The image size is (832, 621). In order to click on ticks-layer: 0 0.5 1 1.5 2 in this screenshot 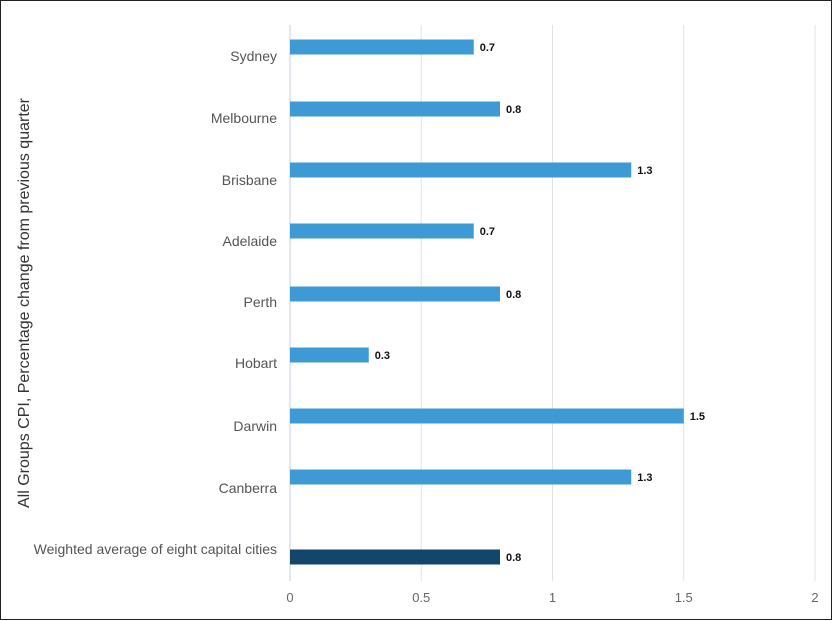, I will do `click(552, 597)`.